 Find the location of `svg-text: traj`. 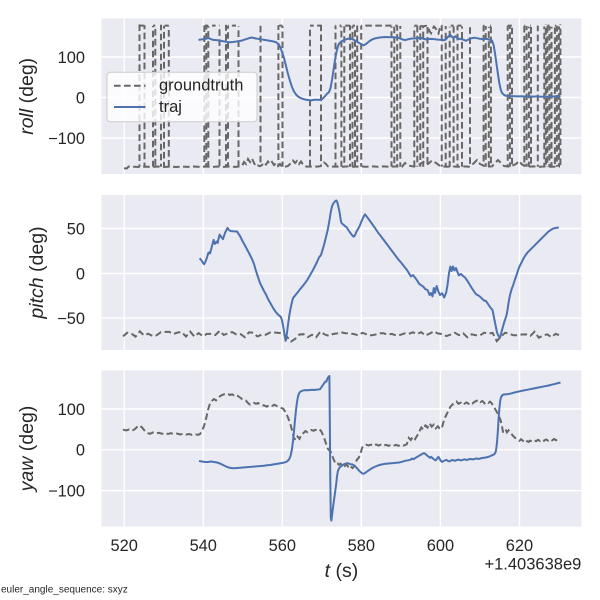

svg-text: traj is located at coordinates (170, 107).